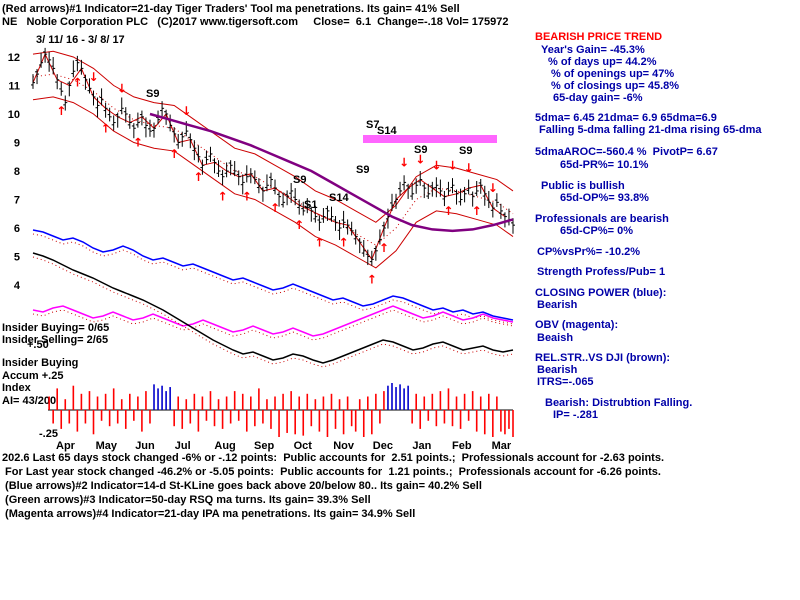 The width and height of the screenshot is (800, 600). Describe the element at coordinates (577, 325) in the screenshot. I see `stat-line: OBV (magenta):` at that location.